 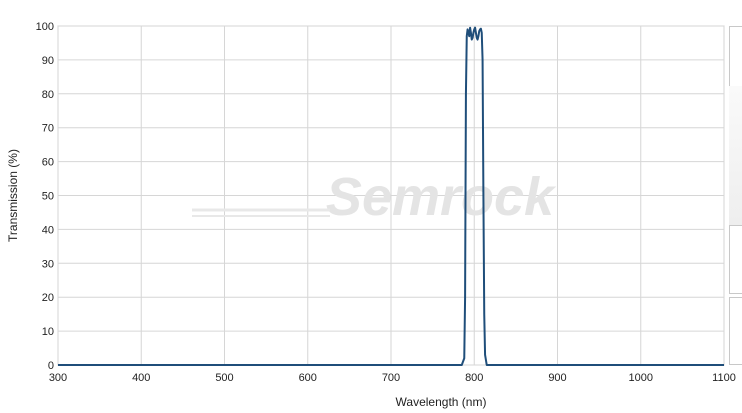 I want to click on side-panel-middle, so click(x=735, y=259).